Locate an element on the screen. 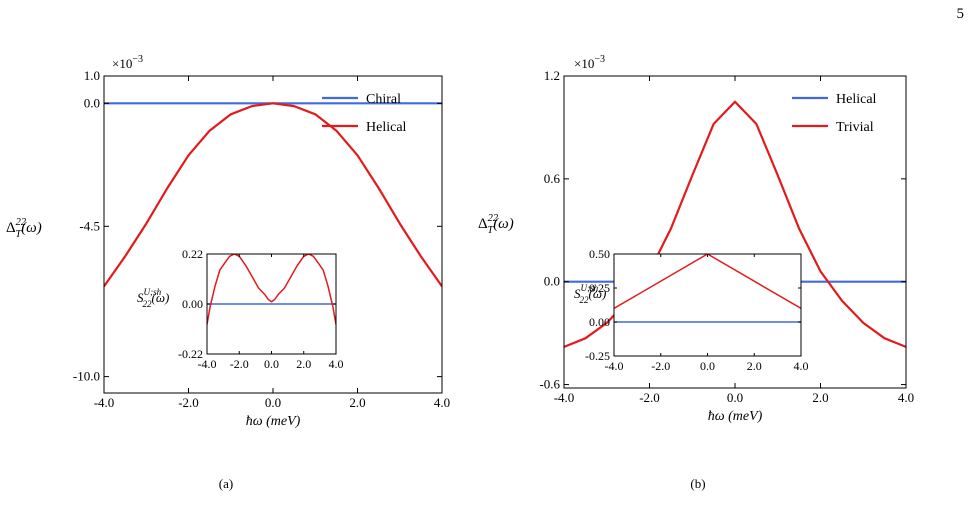 The width and height of the screenshot is (976, 523). inset: -4.0 -2.0 0.0 2.0 4.0 0.22 0.00 -0.22 SU;sh 22(ω) is located at coordinates (240, 309).